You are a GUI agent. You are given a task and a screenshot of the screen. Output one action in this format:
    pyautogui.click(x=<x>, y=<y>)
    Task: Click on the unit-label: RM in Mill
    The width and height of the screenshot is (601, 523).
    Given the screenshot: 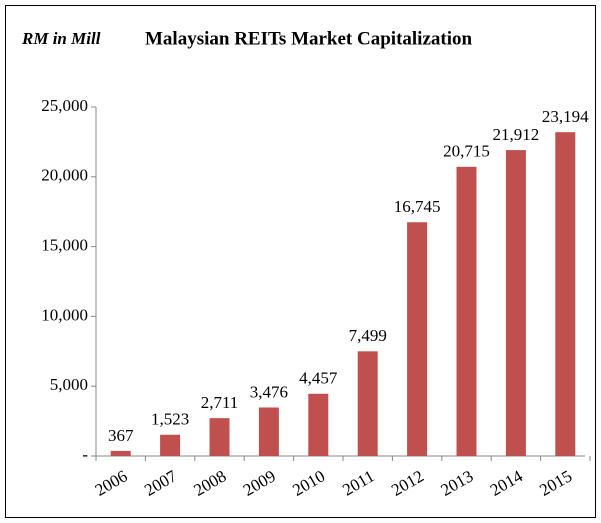 What is the action you would take?
    pyautogui.click(x=61, y=38)
    